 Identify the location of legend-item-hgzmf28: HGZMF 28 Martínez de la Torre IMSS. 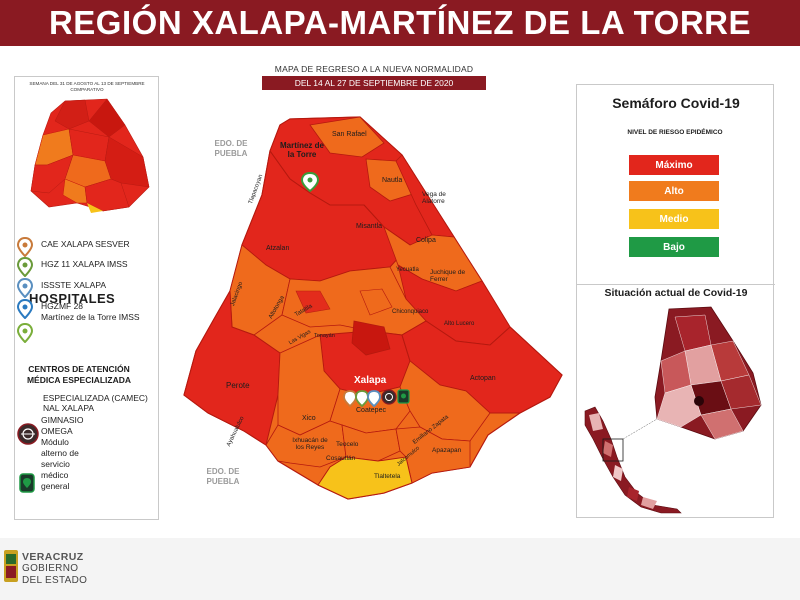
(87, 312).